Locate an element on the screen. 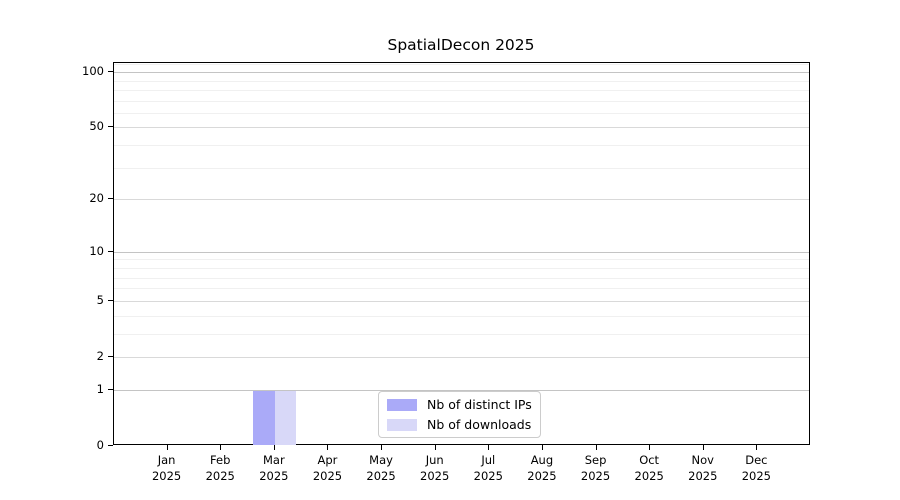 This screenshot has height=500, width=900. x-axis-label: Feb 2025 is located at coordinates (220, 468).